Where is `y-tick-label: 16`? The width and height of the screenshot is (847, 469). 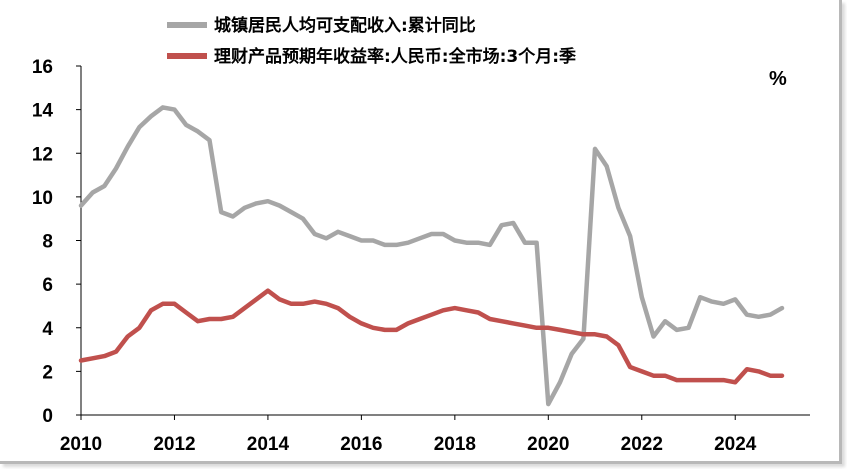
y-tick-label: 16 is located at coordinates (42, 67).